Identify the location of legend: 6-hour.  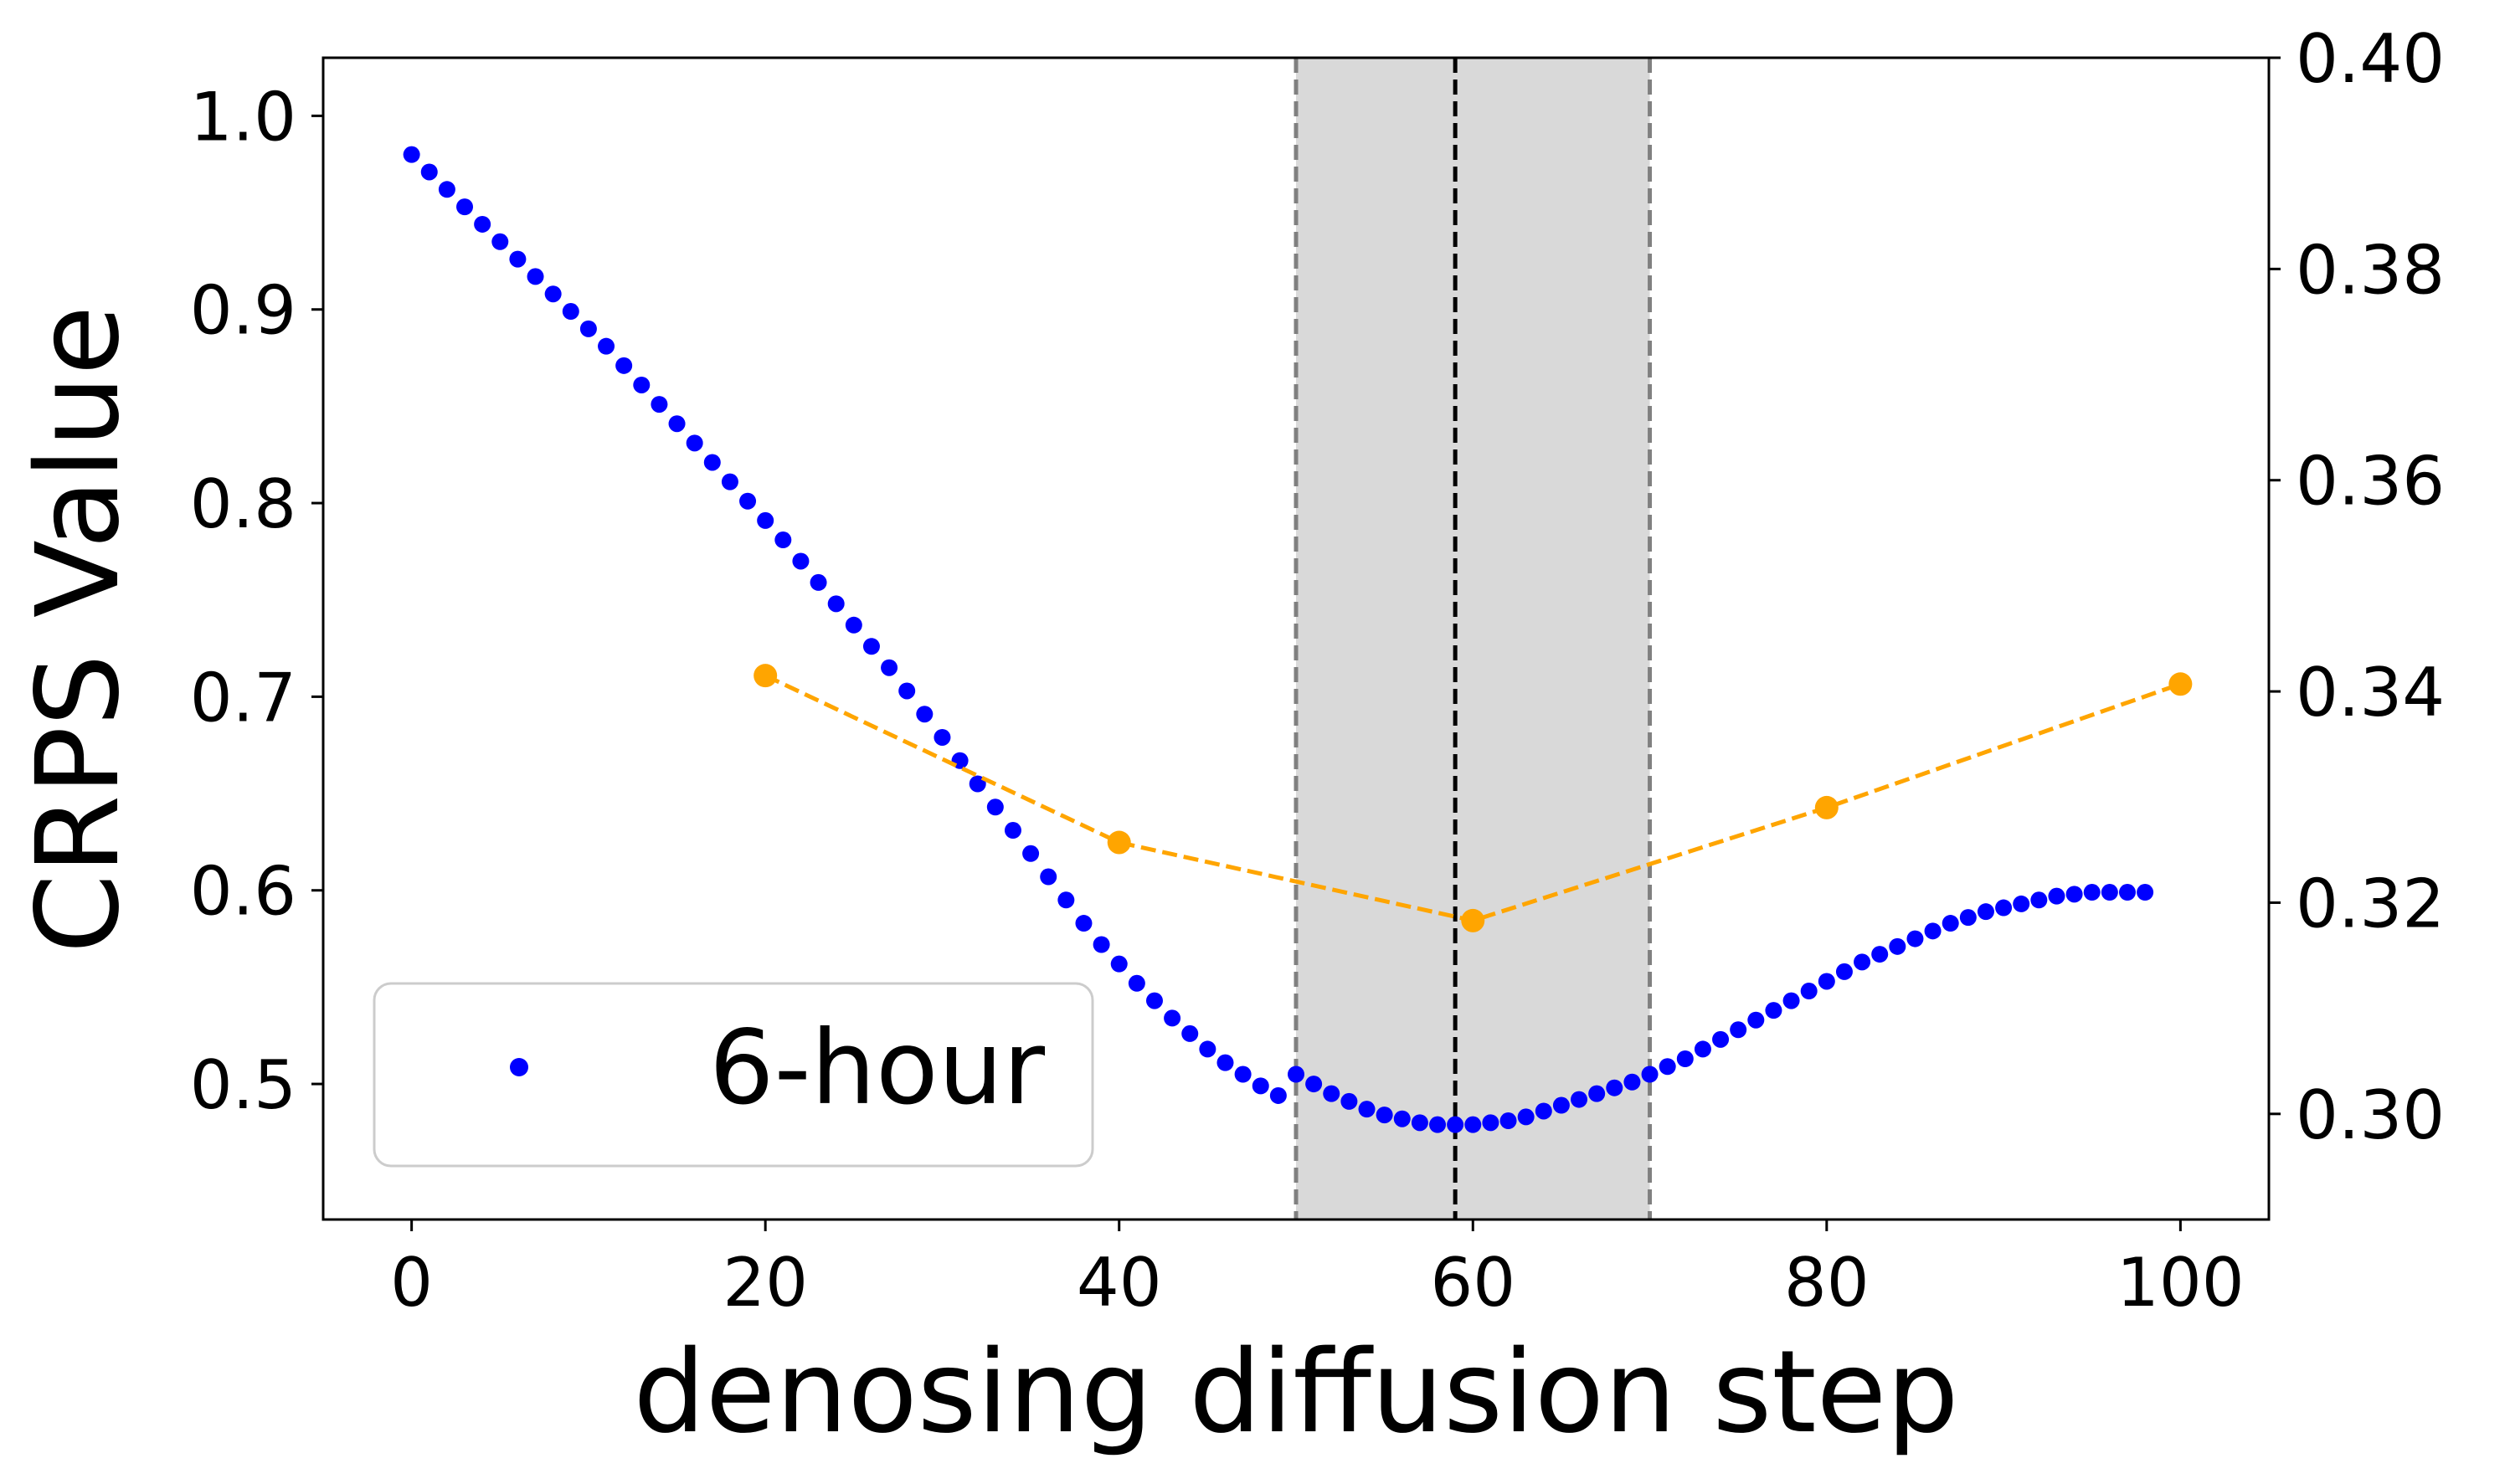
(733, 1075).